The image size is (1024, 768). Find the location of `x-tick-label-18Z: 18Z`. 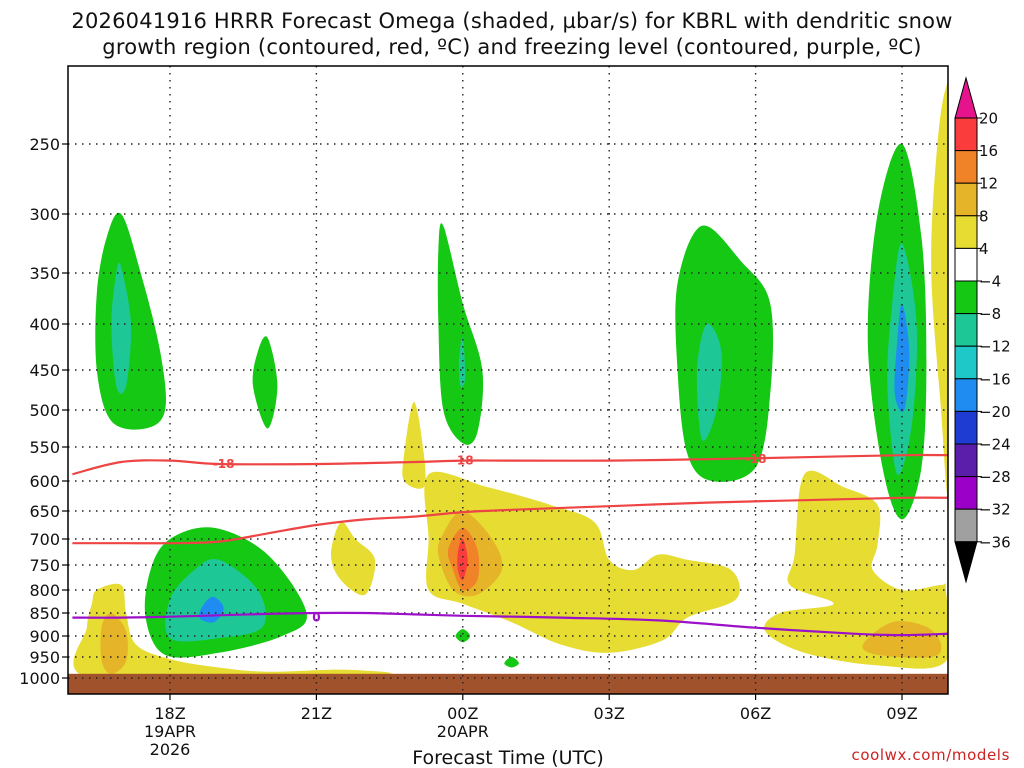

x-tick-label-18Z: 18Z is located at coordinates (169, 713).